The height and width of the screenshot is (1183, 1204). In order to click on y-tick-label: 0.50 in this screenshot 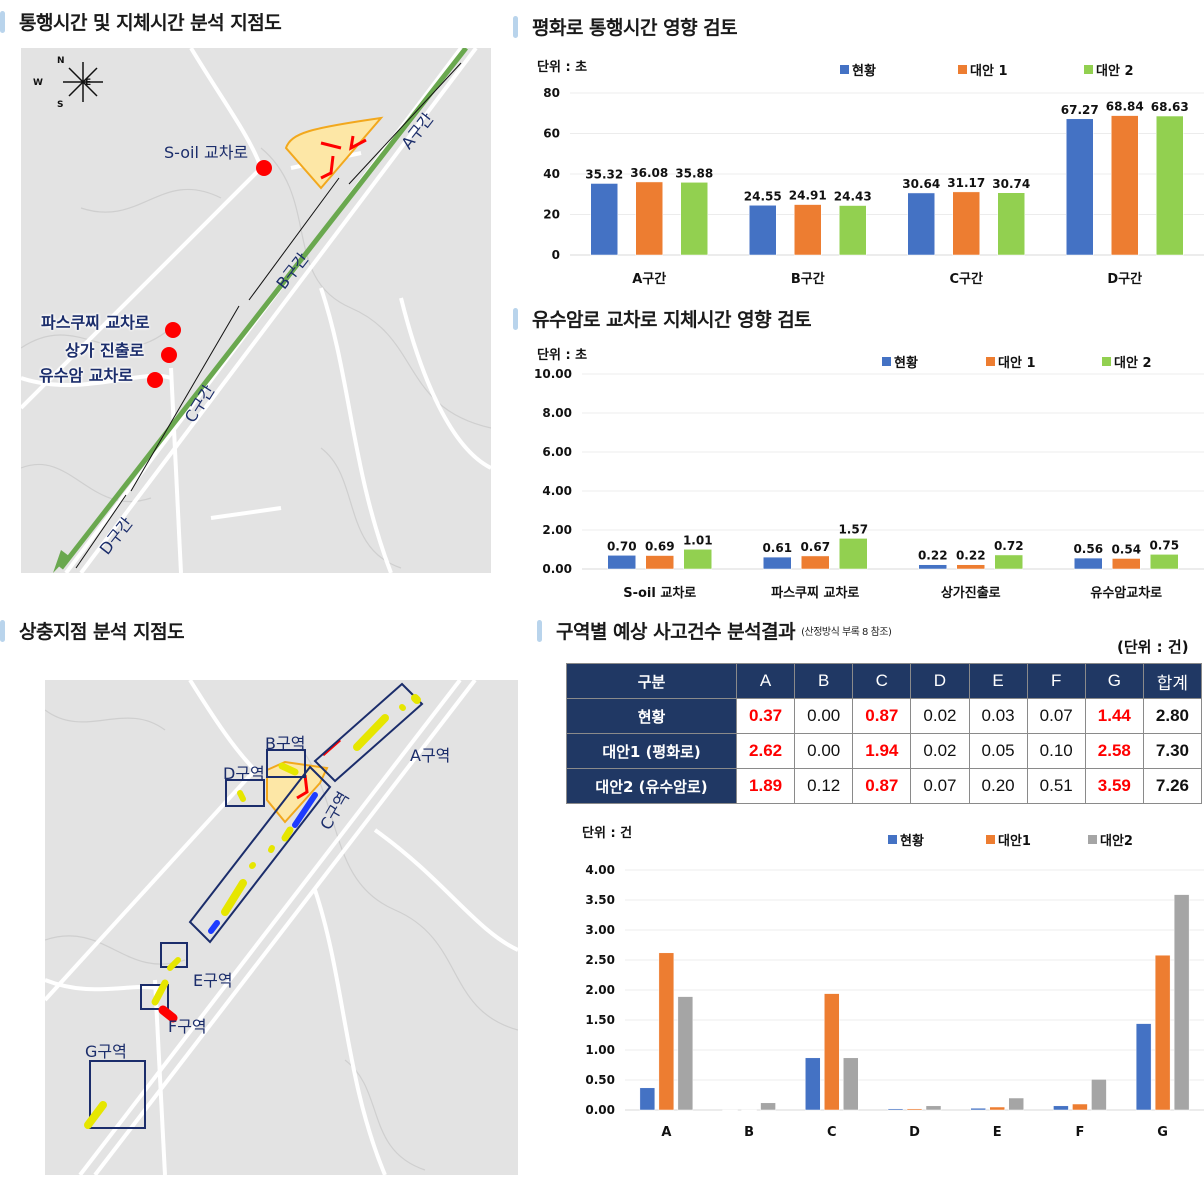, I will do `click(600, 1080)`.